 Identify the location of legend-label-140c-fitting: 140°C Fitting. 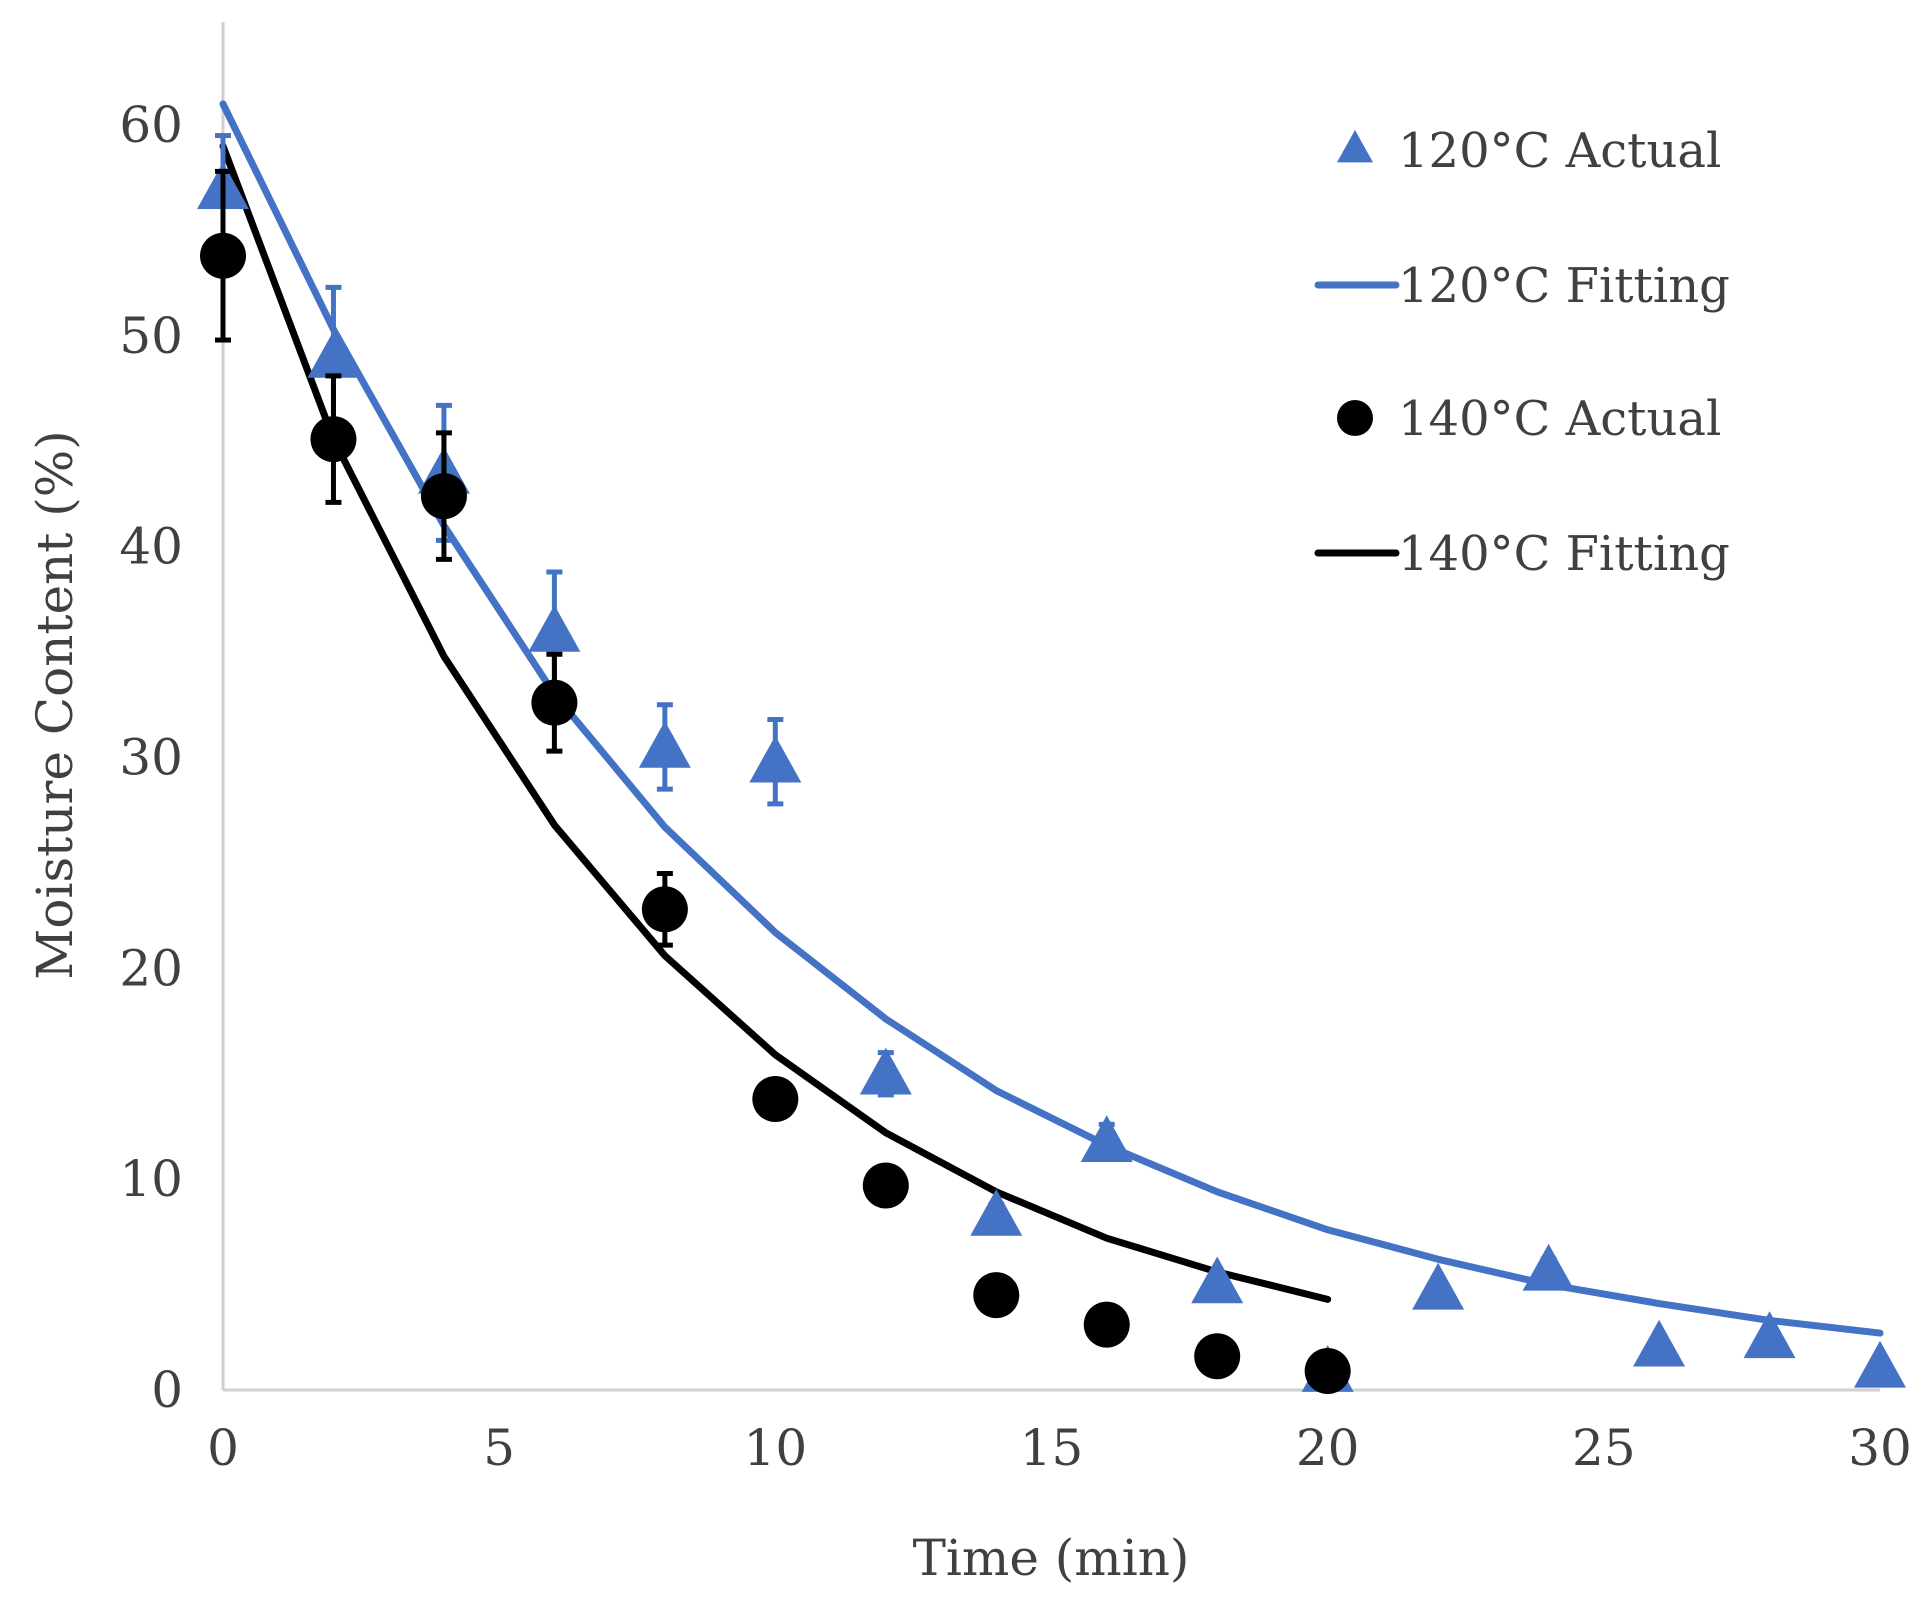
(1564, 554).